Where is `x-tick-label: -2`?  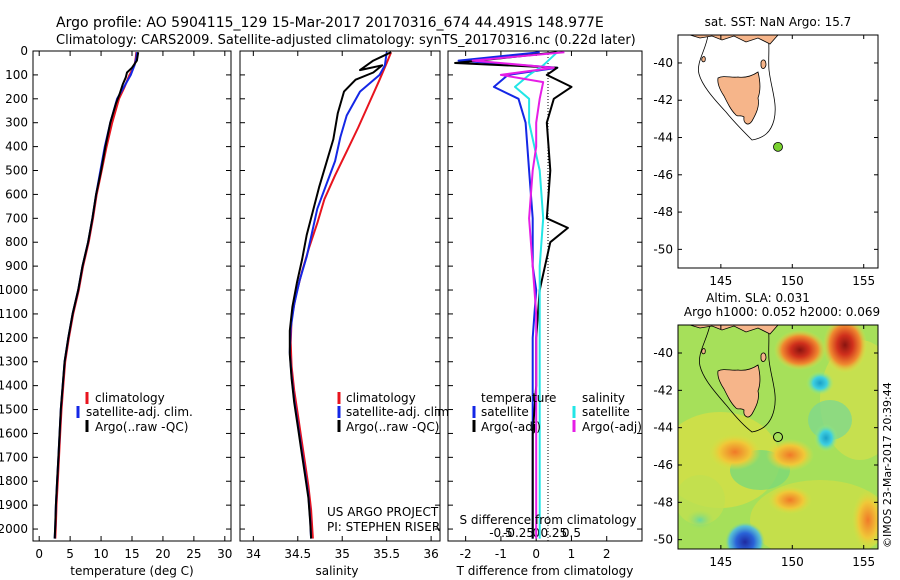
x-tick-label: -2 is located at coordinates (466, 554).